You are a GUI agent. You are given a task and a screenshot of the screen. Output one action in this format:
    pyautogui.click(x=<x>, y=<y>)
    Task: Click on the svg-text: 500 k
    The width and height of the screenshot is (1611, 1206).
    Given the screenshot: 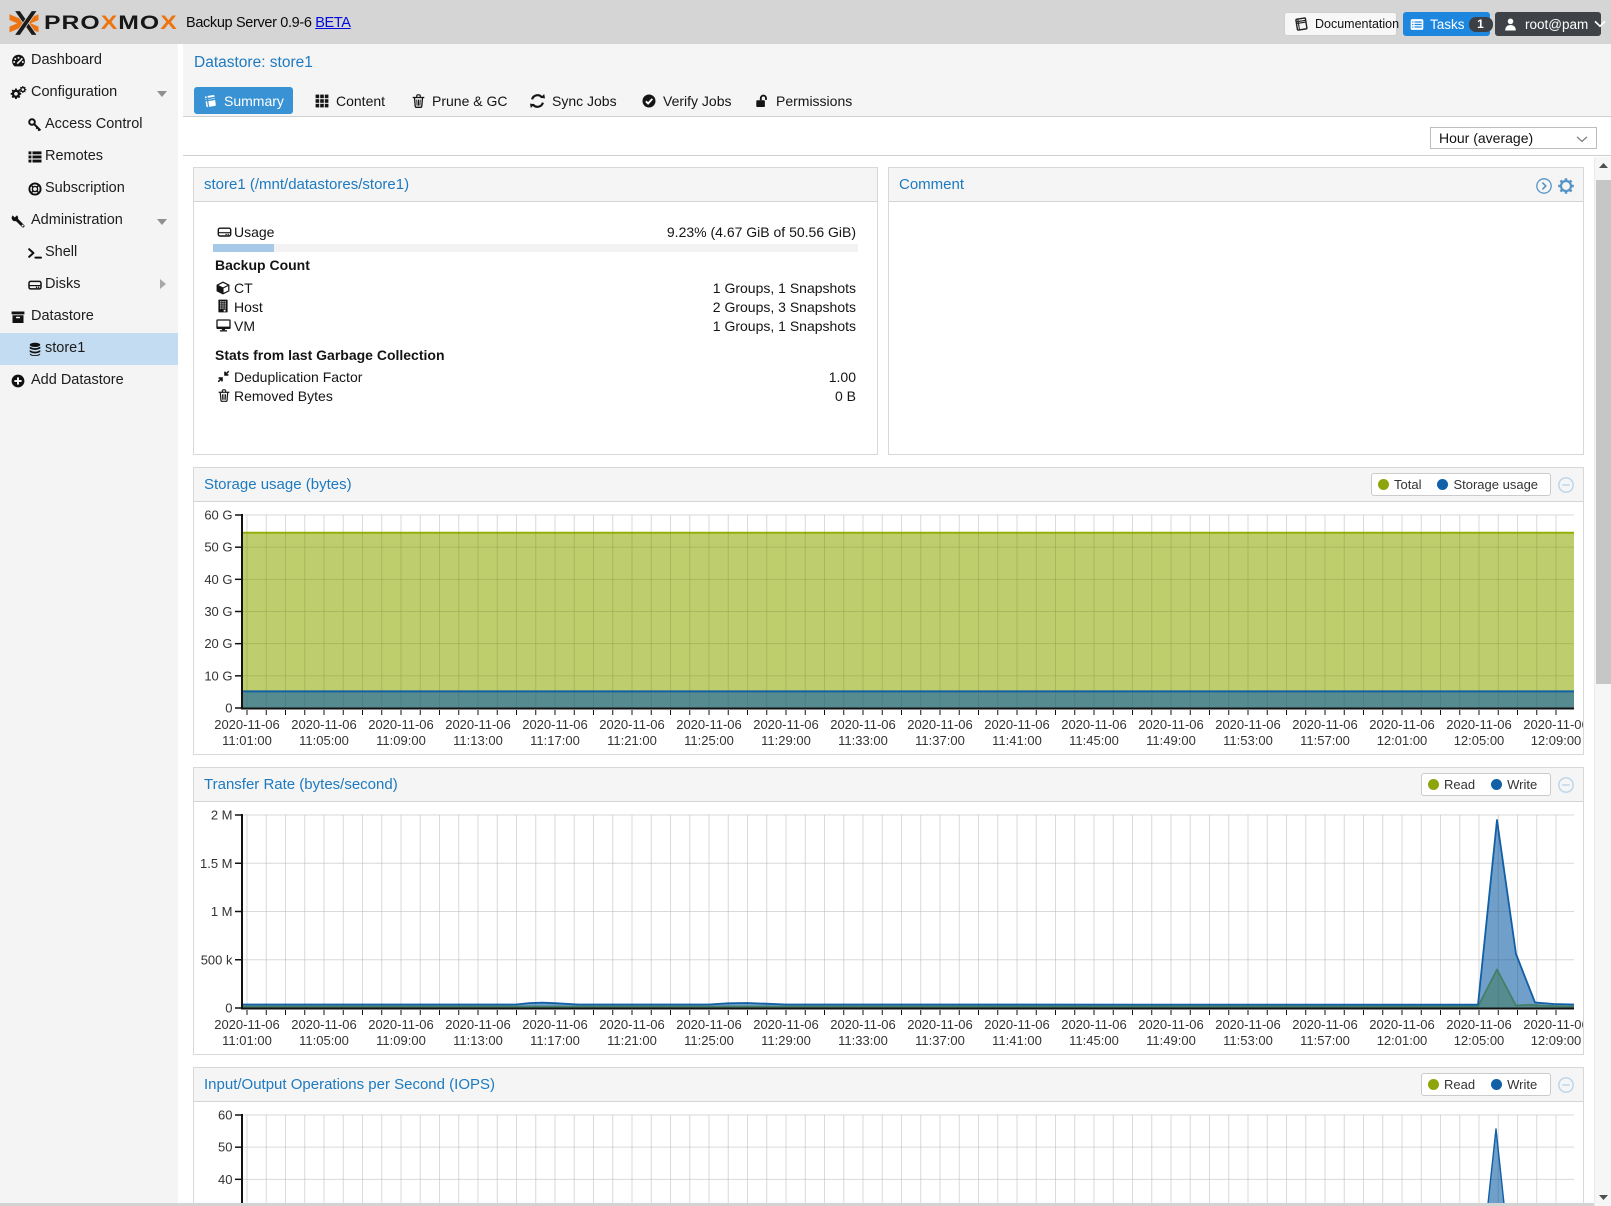 What is the action you would take?
    pyautogui.click(x=217, y=959)
    